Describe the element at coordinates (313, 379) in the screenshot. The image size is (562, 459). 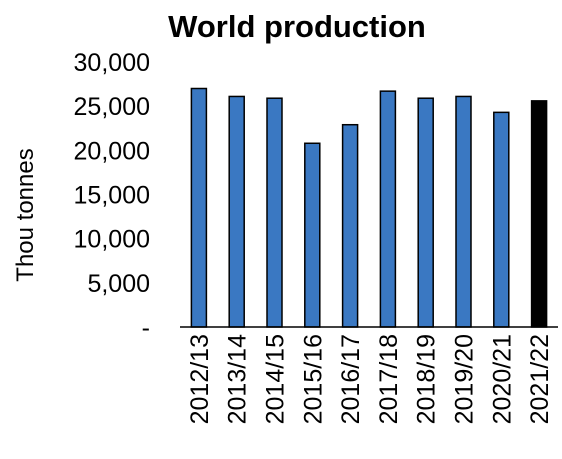
I see `x-tick-label: 2015/16` at that location.